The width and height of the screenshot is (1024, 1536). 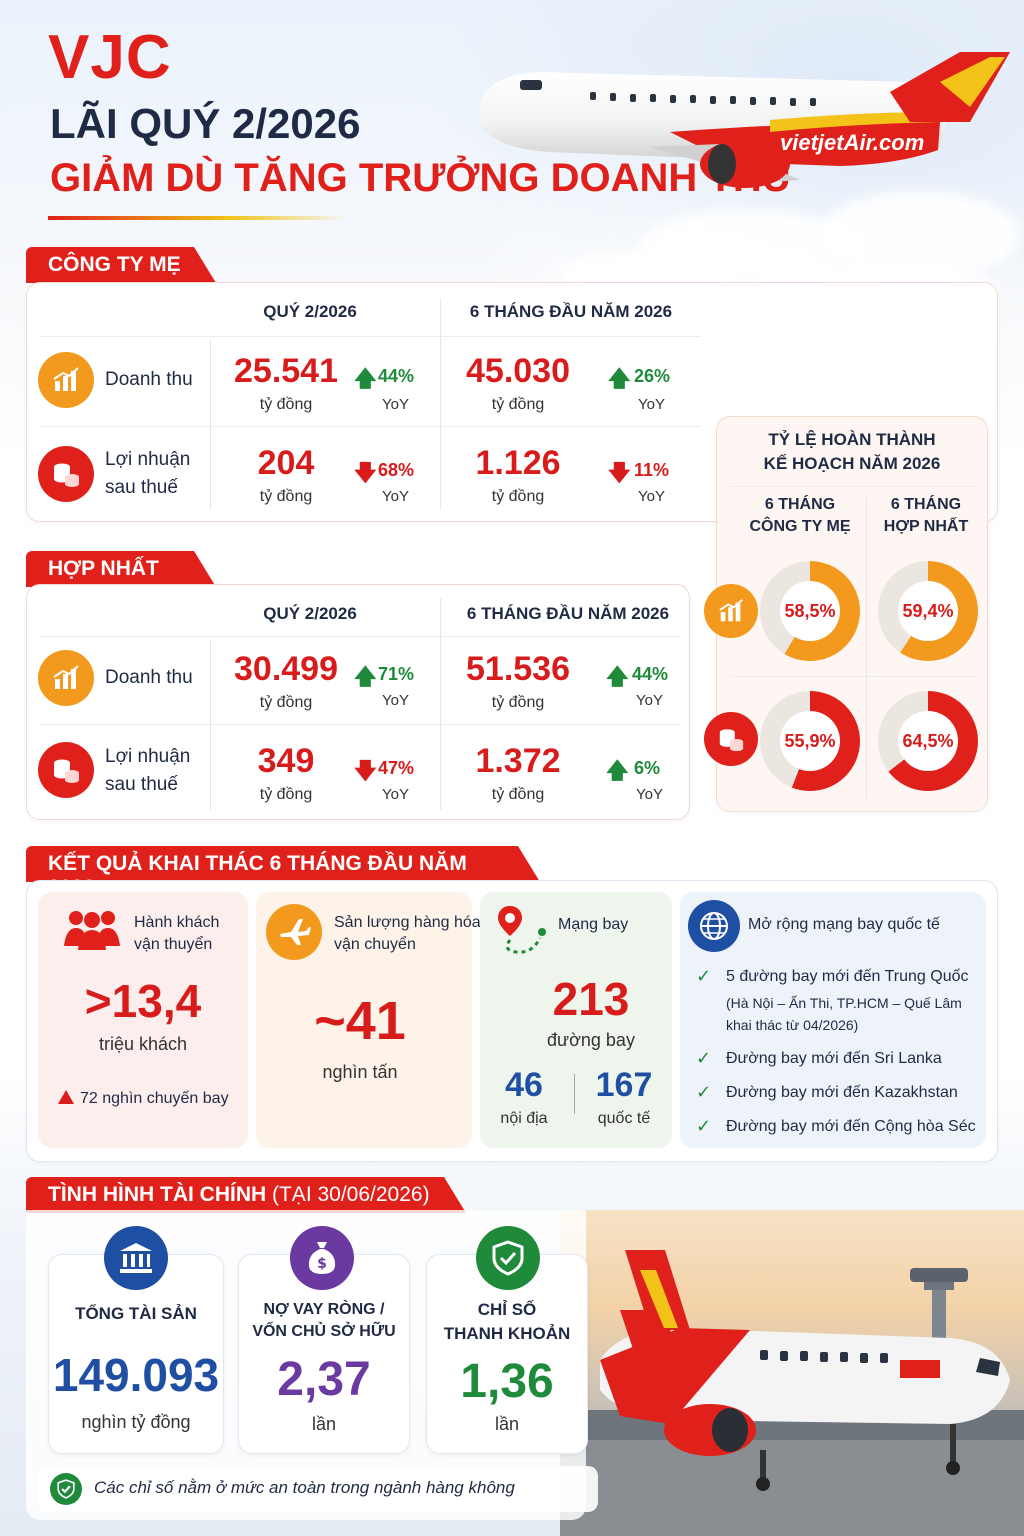 I want to click on passengers-label-2: vận thuyển, so click(x=173, y=944).